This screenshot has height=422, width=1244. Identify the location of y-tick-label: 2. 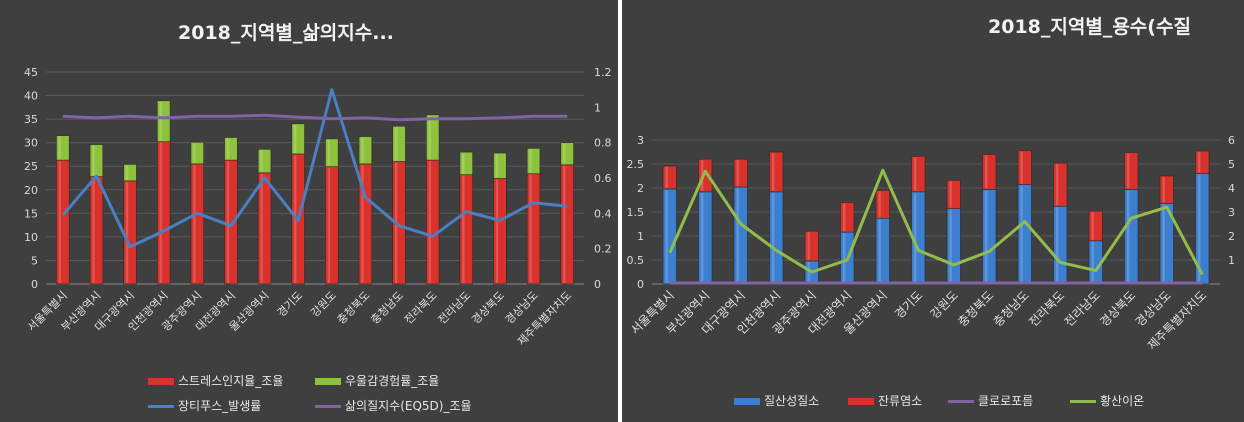
(640, 188).